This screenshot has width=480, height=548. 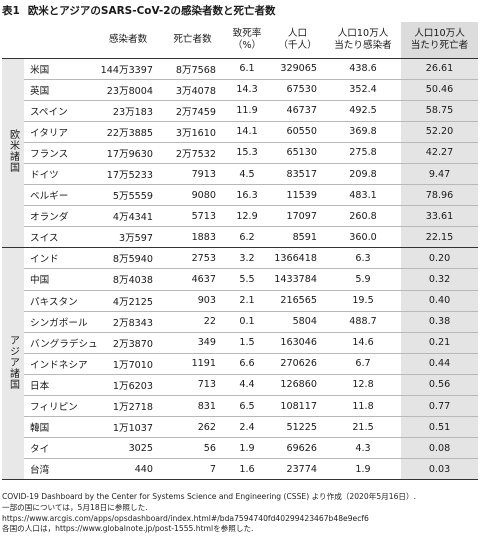 What do you see at coordinates (297, 132) in the screenshot?
I see `population-cell: 60550` at bounding box center [297, 132].